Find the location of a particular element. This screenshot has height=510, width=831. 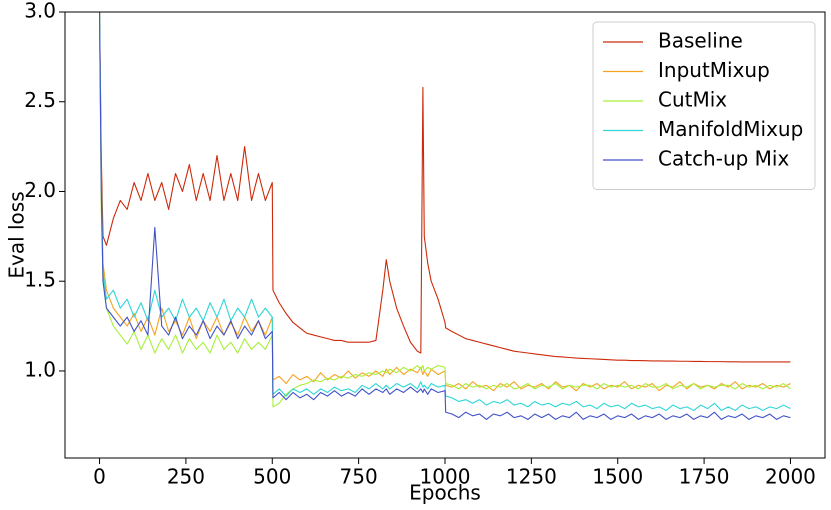

y-tick-label: 2.0 is located at coordinates (40, 190).